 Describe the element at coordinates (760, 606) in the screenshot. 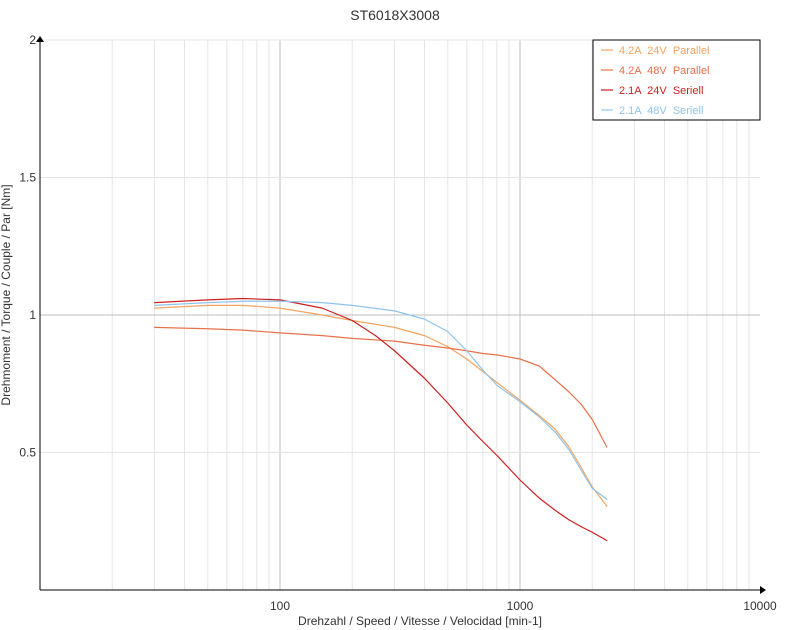

I see `x-tick-label: 10000` at that location.